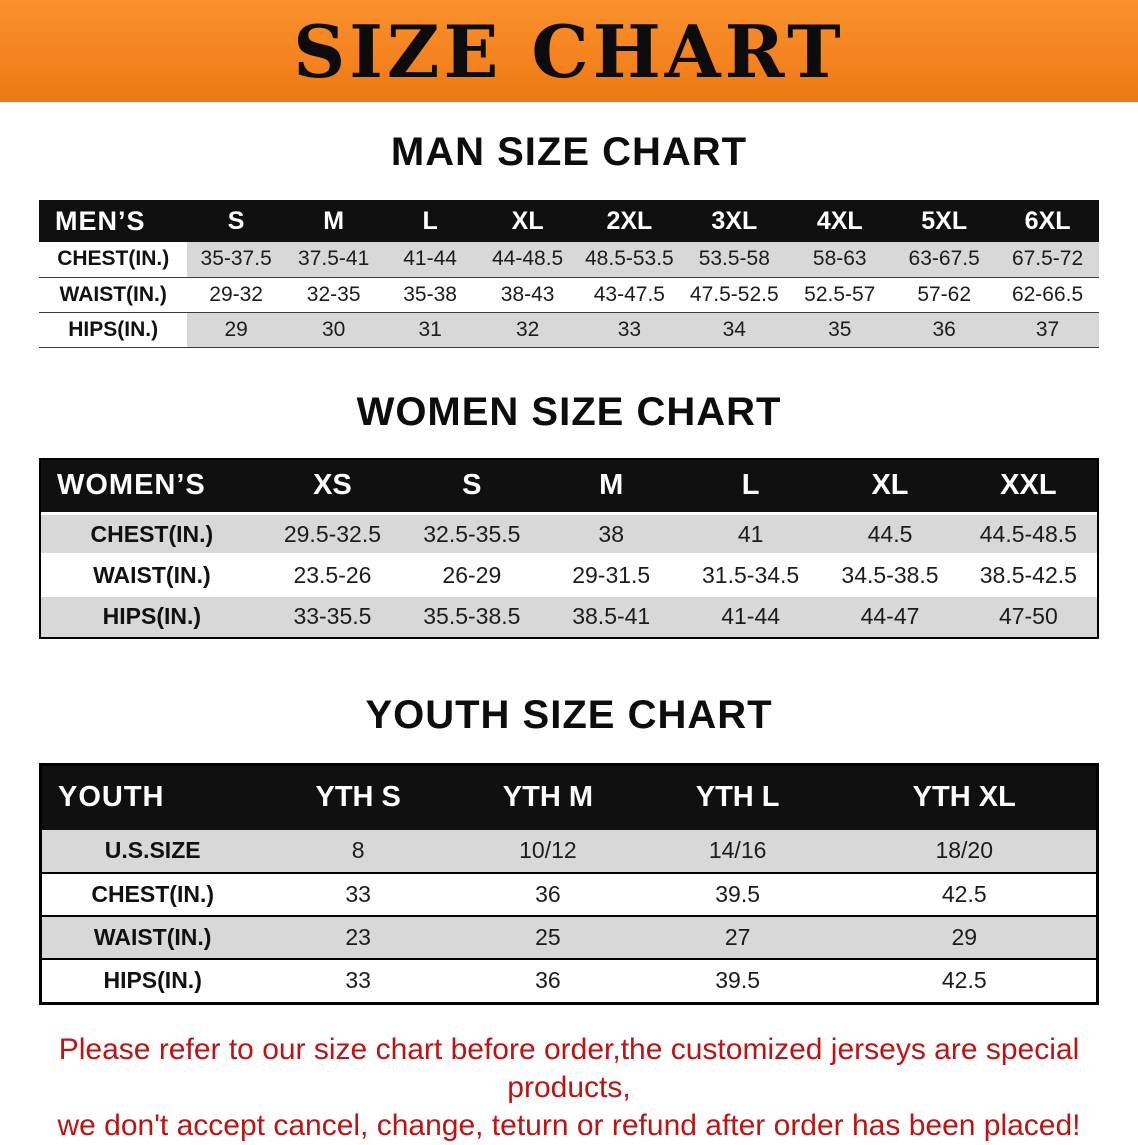  Describe the element at coordinates (569, 152) in the screenshot. I see `mens-section-heading: MAN SIZE CHART` at that location.